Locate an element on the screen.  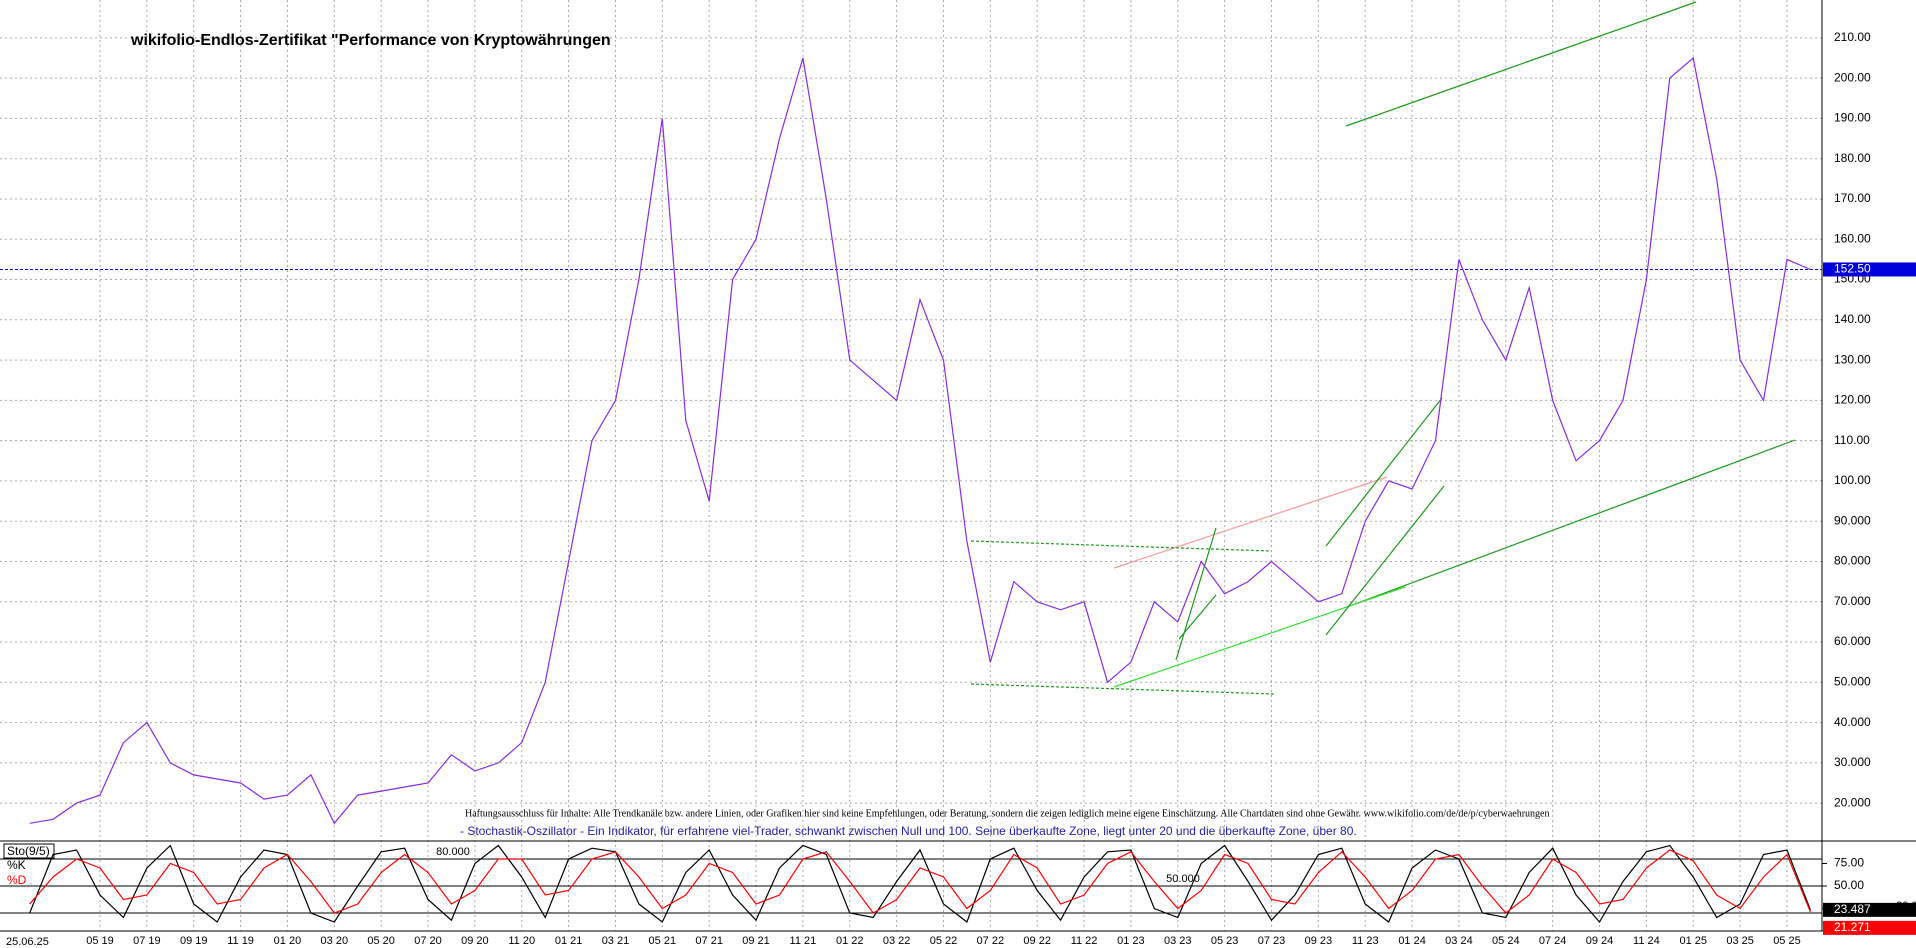
y-tick-label: 100.00 is located at coordinates (1852, 480).